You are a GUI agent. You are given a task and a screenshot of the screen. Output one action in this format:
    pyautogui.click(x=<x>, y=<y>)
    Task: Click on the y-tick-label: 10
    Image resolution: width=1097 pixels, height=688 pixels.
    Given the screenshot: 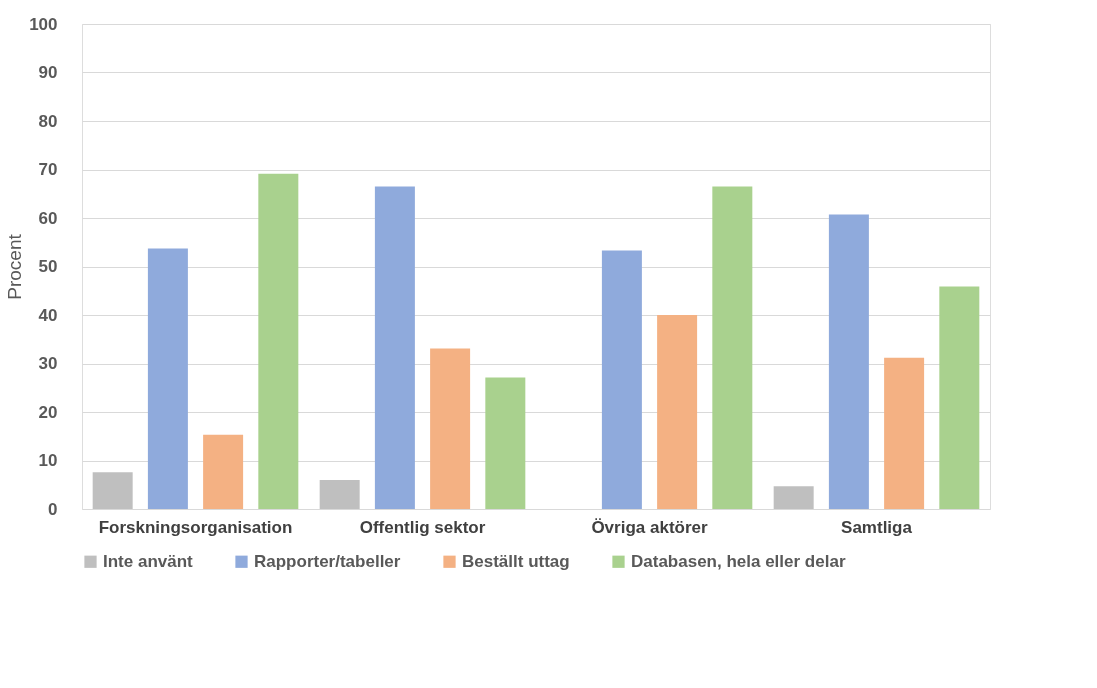 What is the action you would take?
    pyautogui.click(x=48, y=460)
    